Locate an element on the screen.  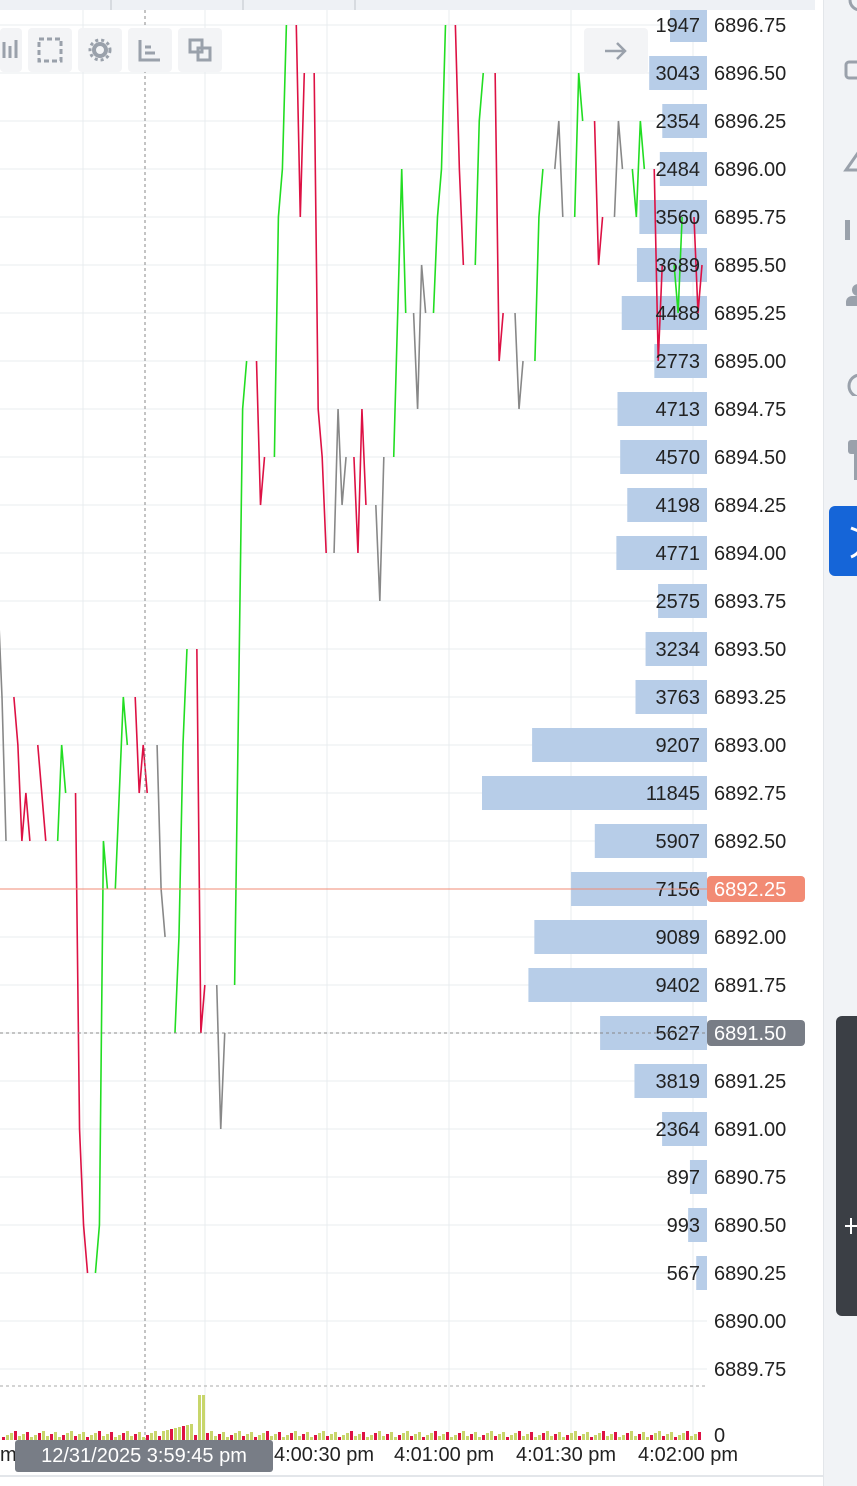
price-axis-label: 6889.75 is located at coordinates (750, 1370).